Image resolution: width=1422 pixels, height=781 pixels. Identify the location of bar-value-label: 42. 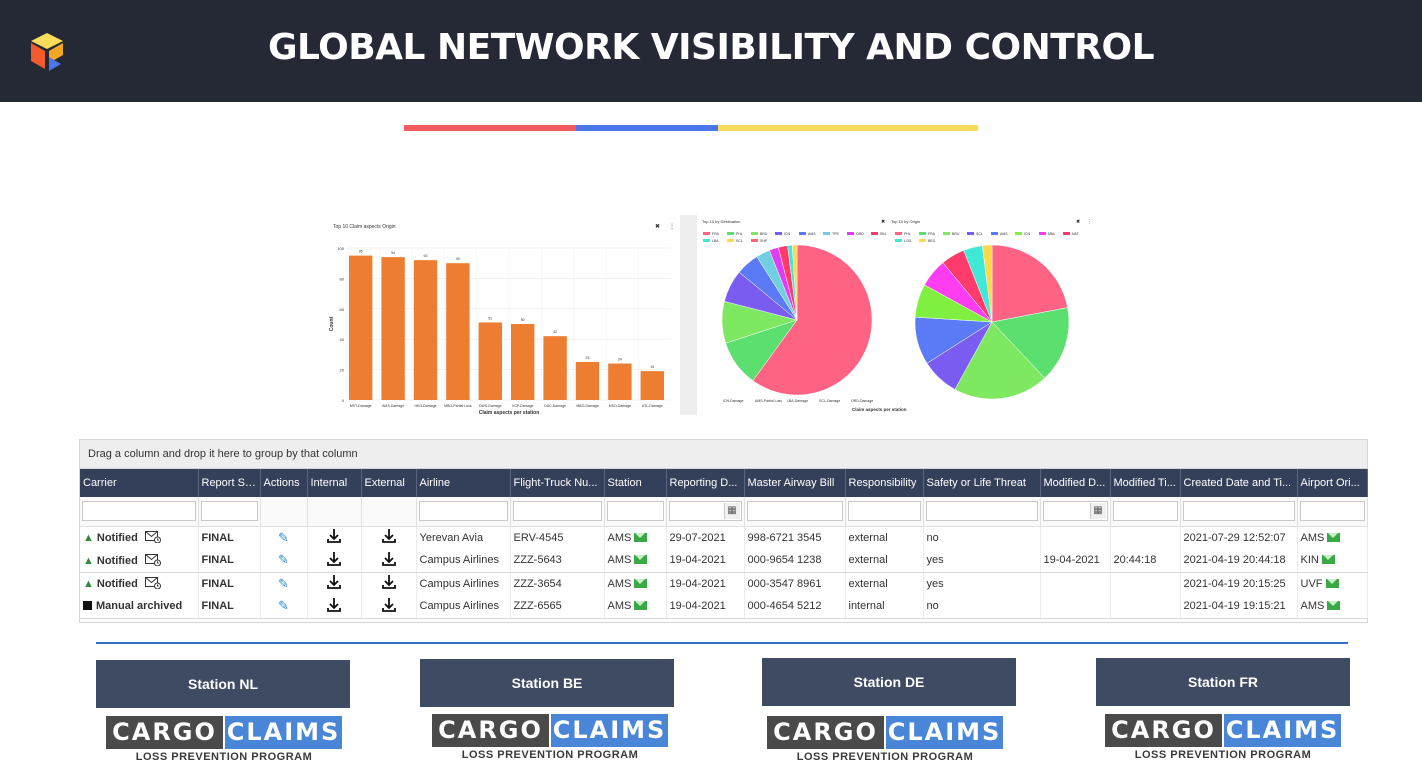
(555, 332).